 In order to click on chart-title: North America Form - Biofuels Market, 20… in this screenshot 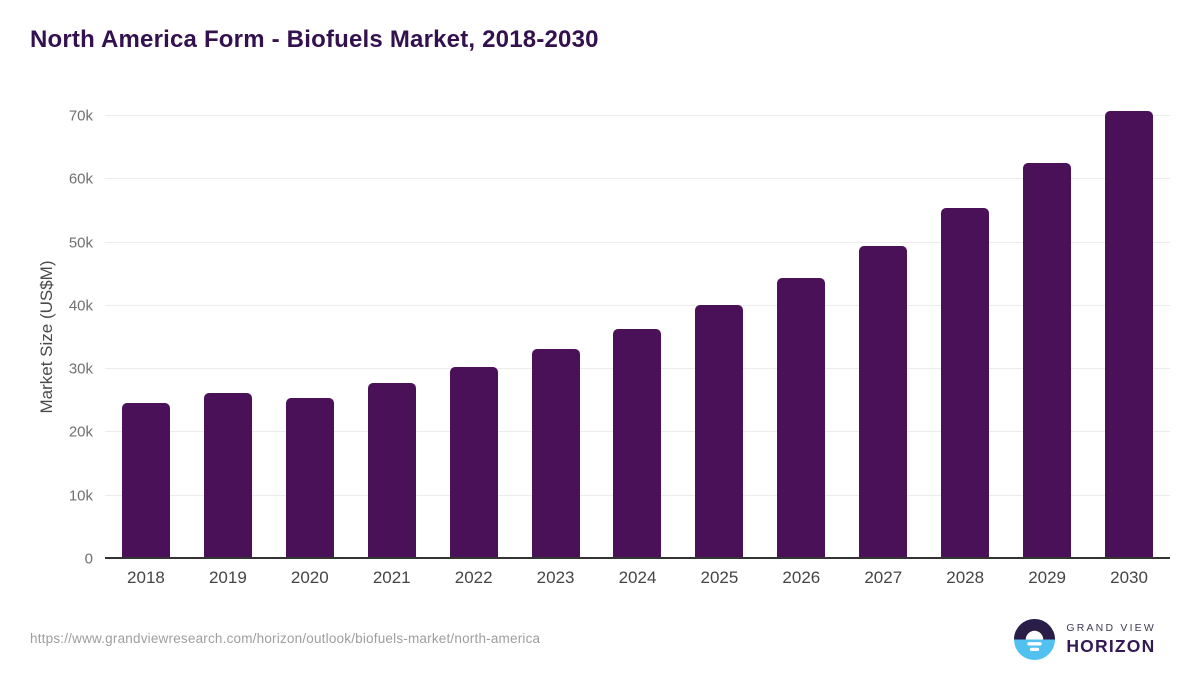, I will do `click(314, 39)`.